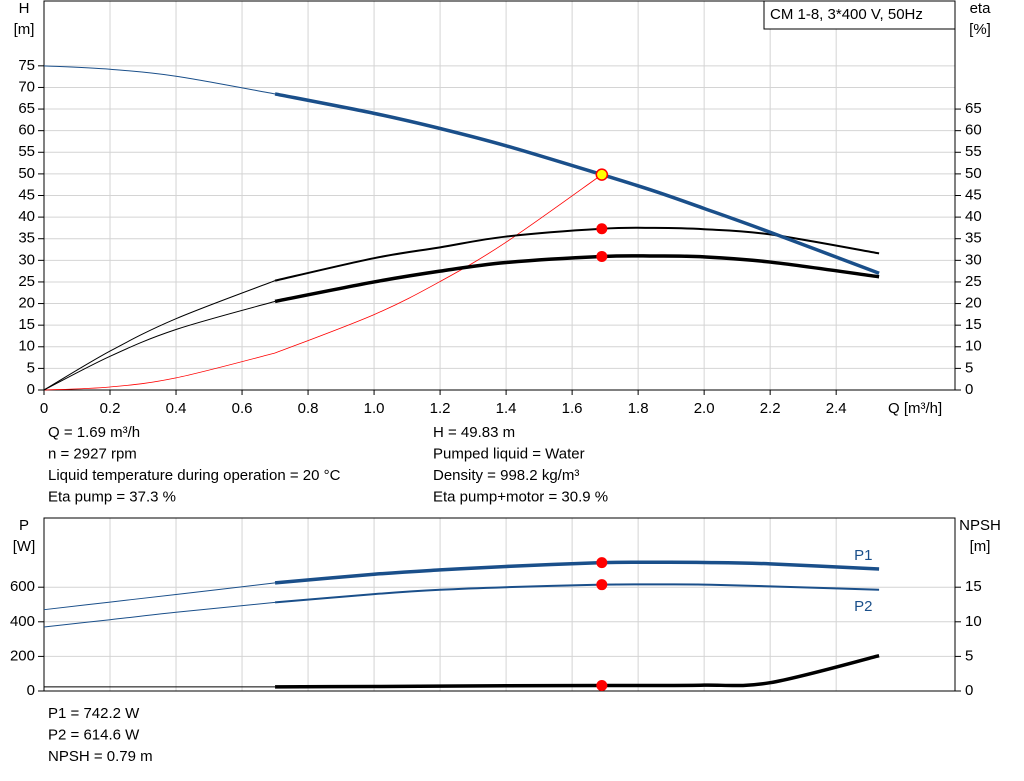  Describe the element at coordinates (26, 216) in the screenshot. I see `y-tick-label: 40` at that location.